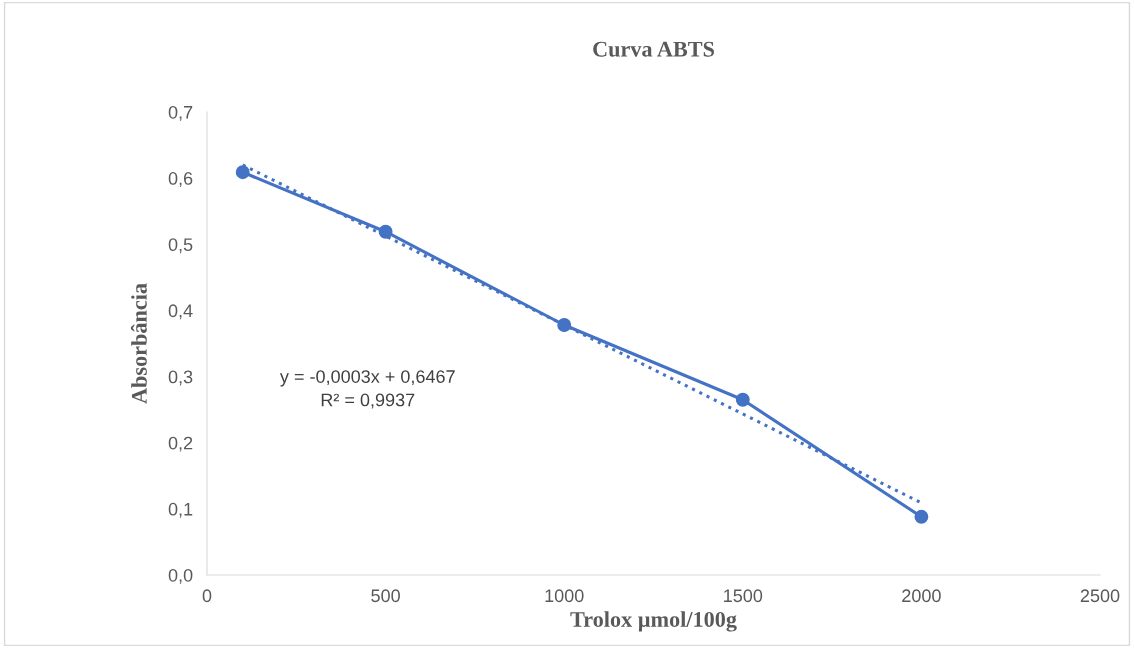 The image size is (1134, 648). I want to click on x-axis-title: Trolox µmol/100g, so click(653, 621).